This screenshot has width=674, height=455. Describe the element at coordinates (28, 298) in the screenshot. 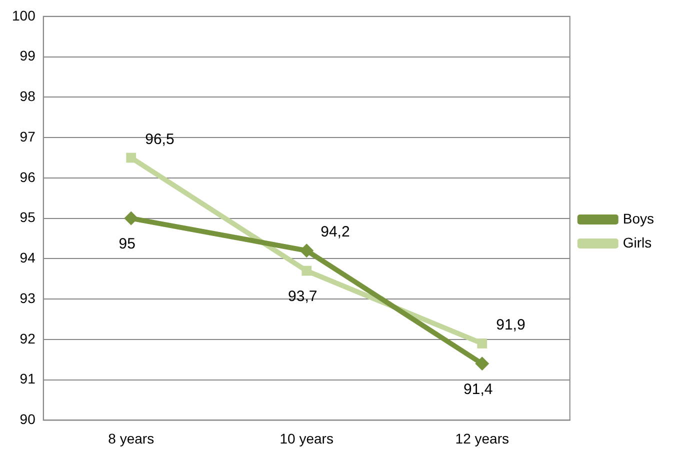

I see `y-tick-label: 93` at that location.